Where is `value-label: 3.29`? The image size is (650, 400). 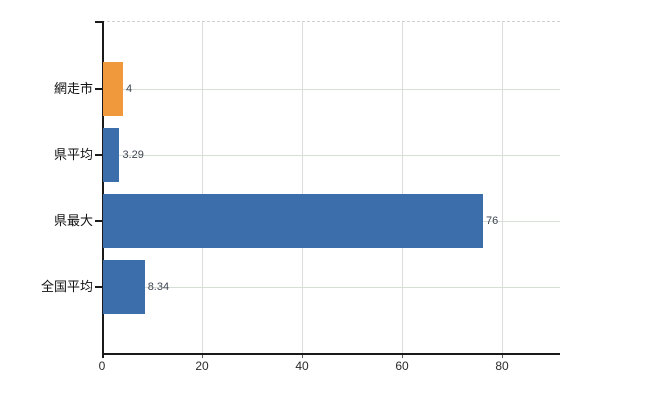 value-label: 3.29 is located at coordinates (133, 155).